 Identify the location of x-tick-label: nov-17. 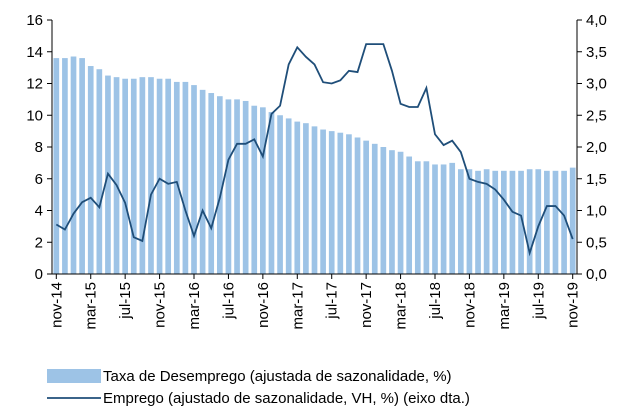
(366, 305).